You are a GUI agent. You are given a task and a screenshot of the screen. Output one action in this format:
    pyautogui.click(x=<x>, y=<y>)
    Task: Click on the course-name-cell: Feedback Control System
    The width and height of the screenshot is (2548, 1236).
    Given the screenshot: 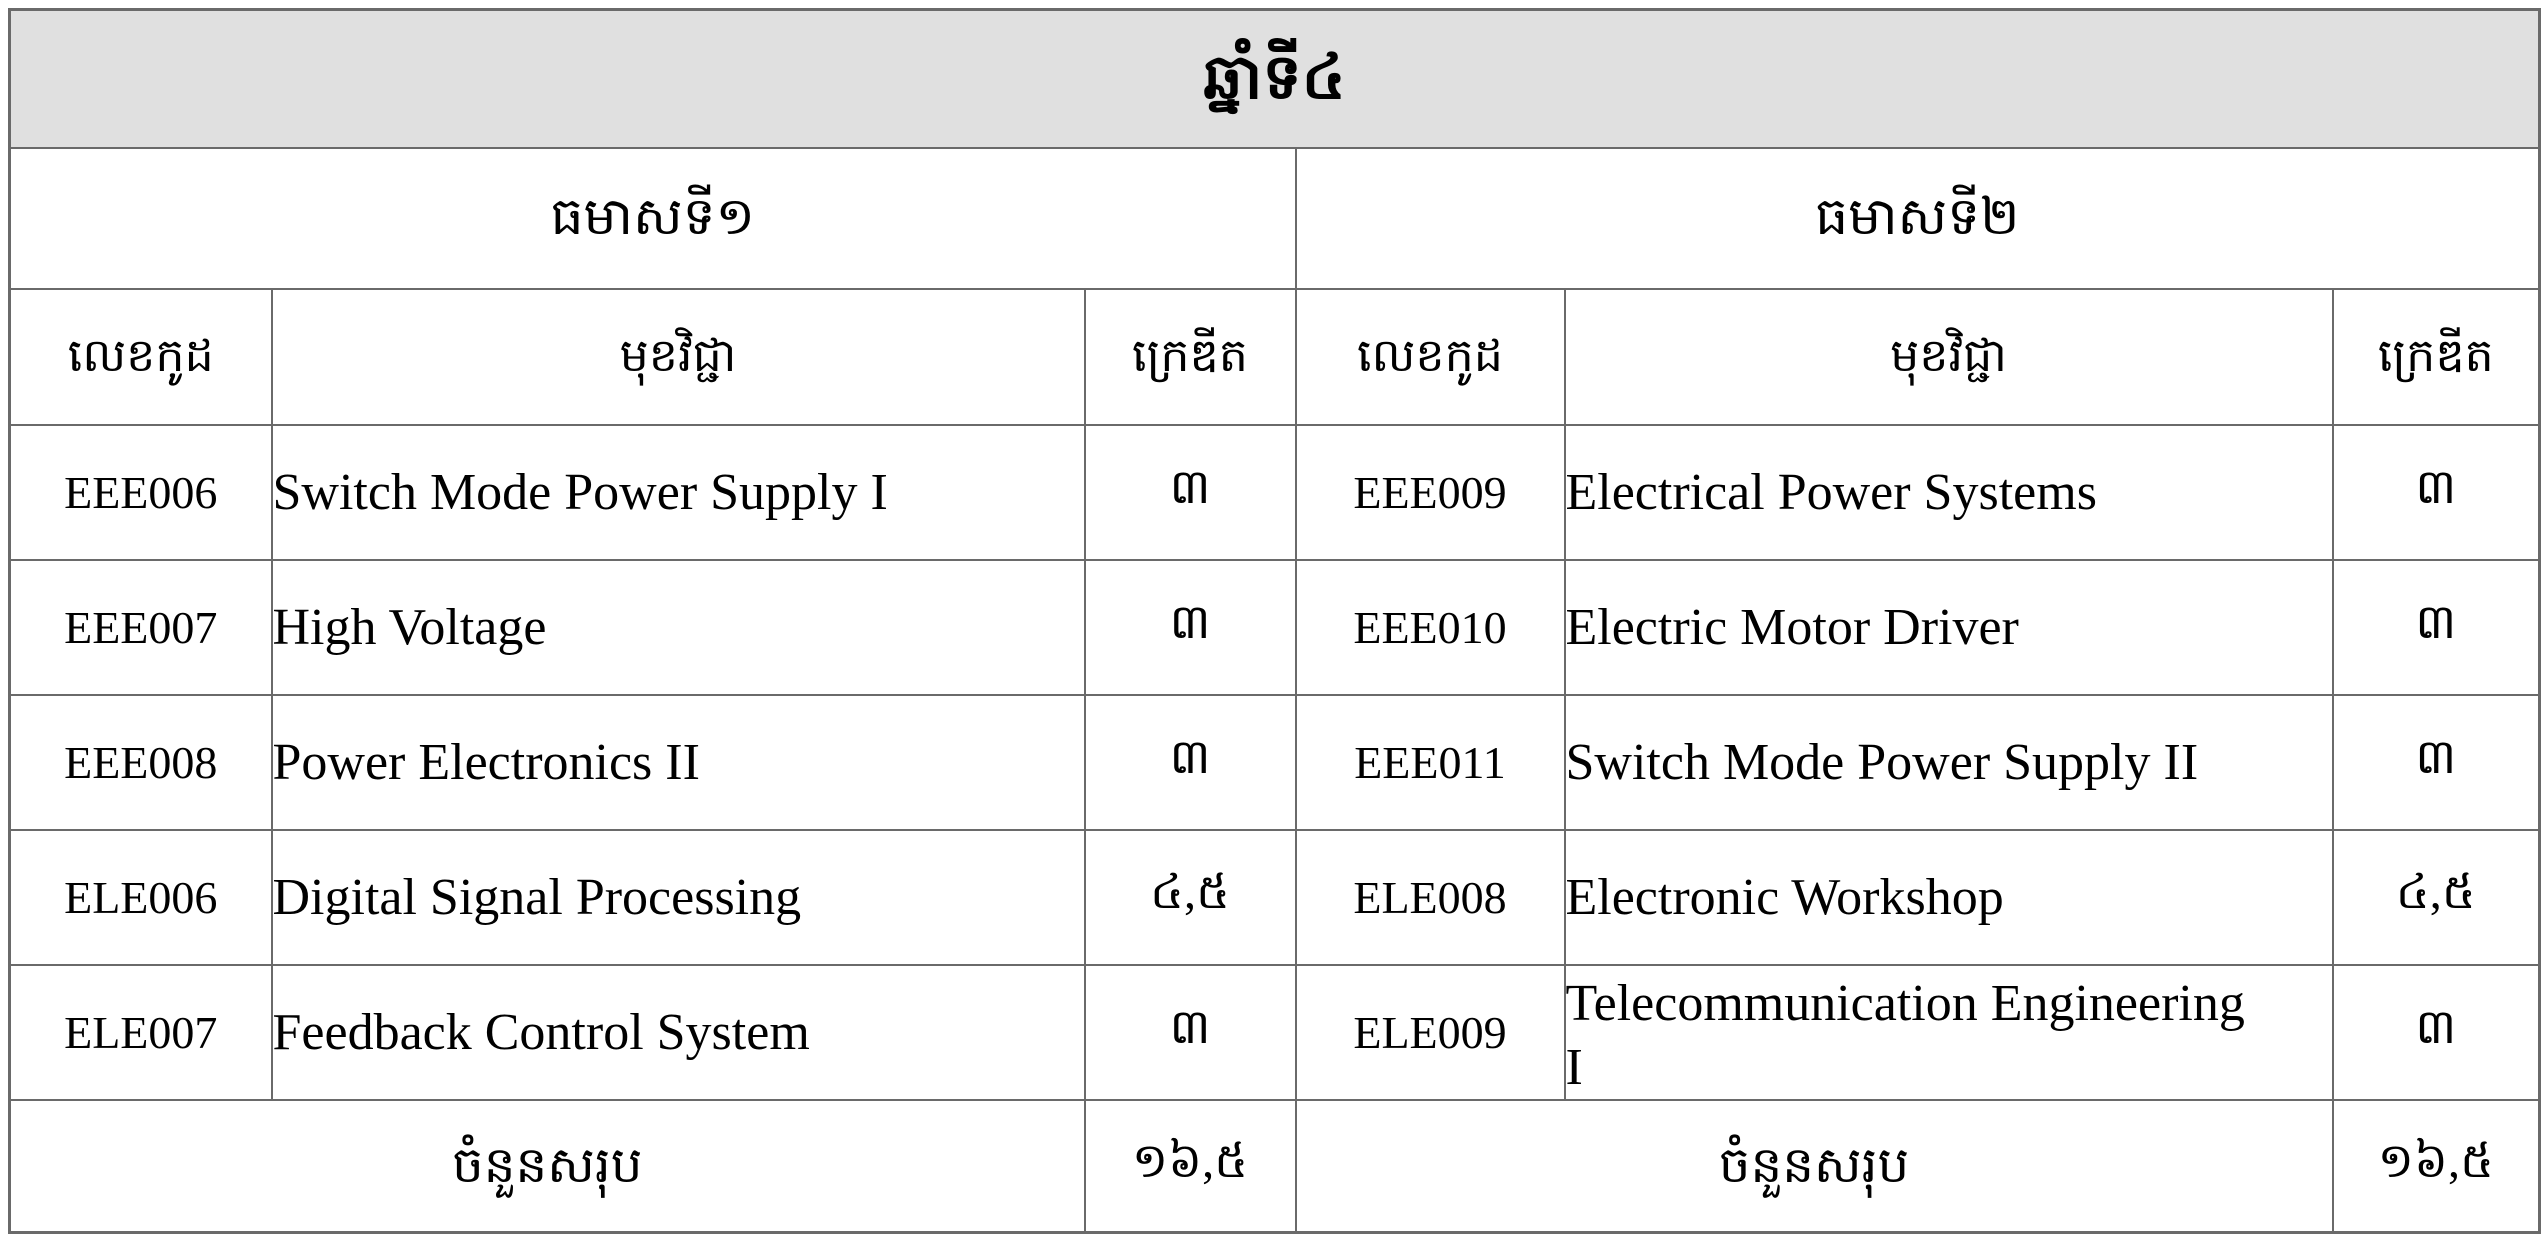 What is the action you would take?
    pyautogui.click(x=678, y=1032)
    